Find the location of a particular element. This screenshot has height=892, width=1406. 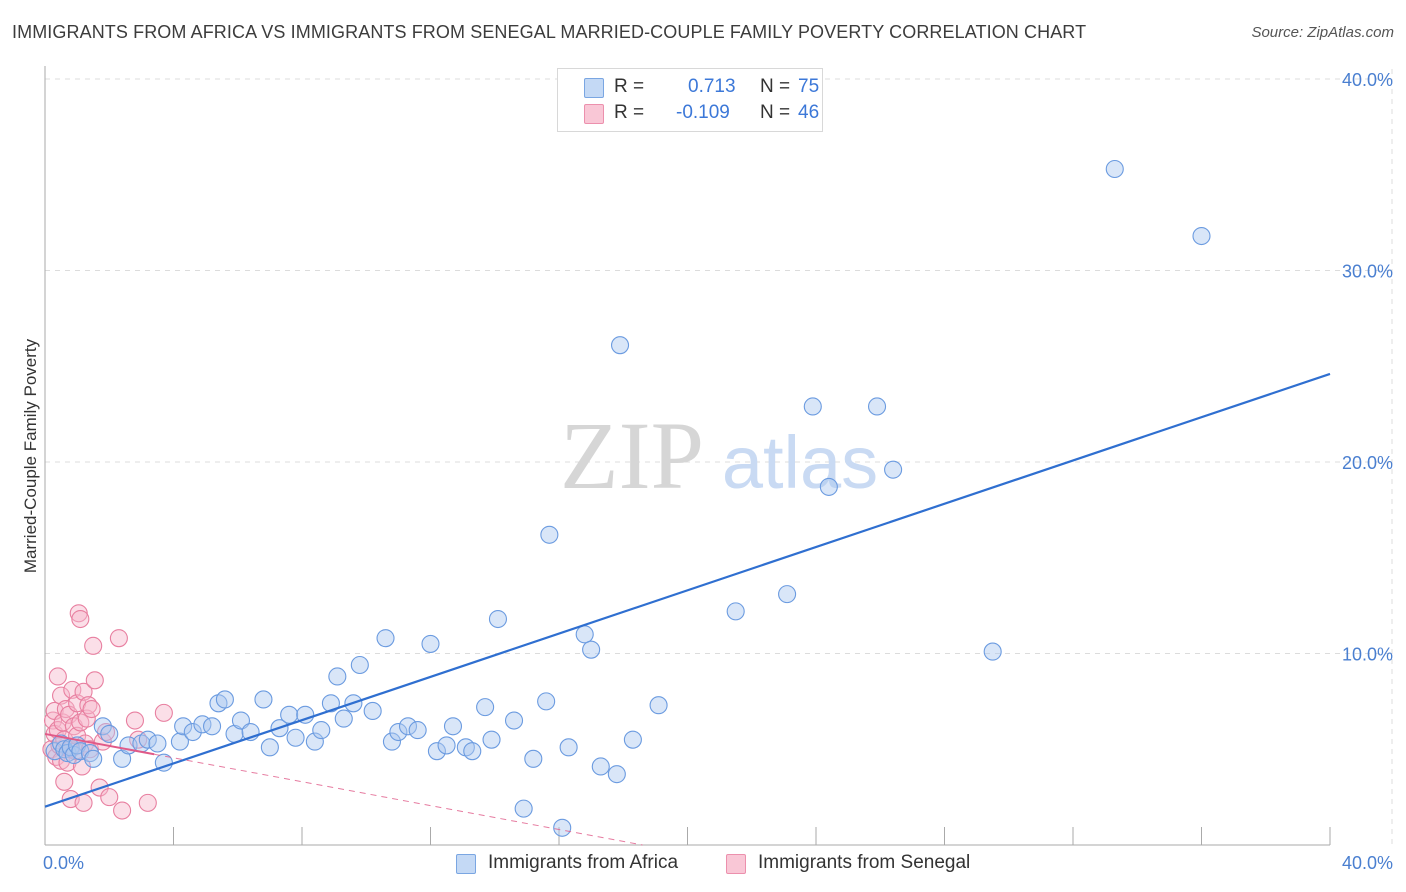

series-senegal-points is located at coordinates (107, 712).